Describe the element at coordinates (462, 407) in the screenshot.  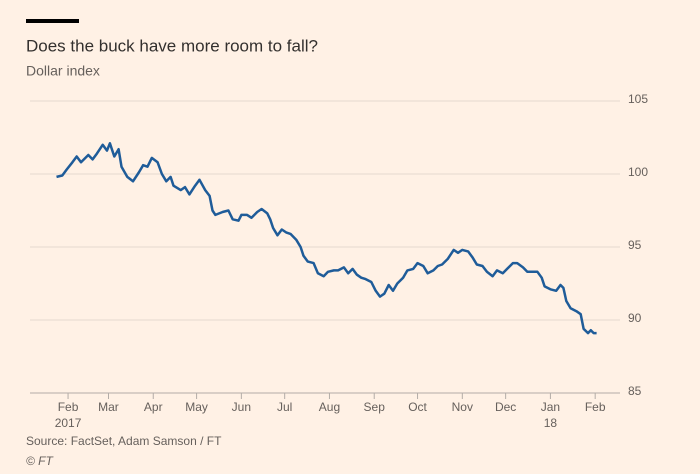
I see `x-tick-label: Nov` at that location.